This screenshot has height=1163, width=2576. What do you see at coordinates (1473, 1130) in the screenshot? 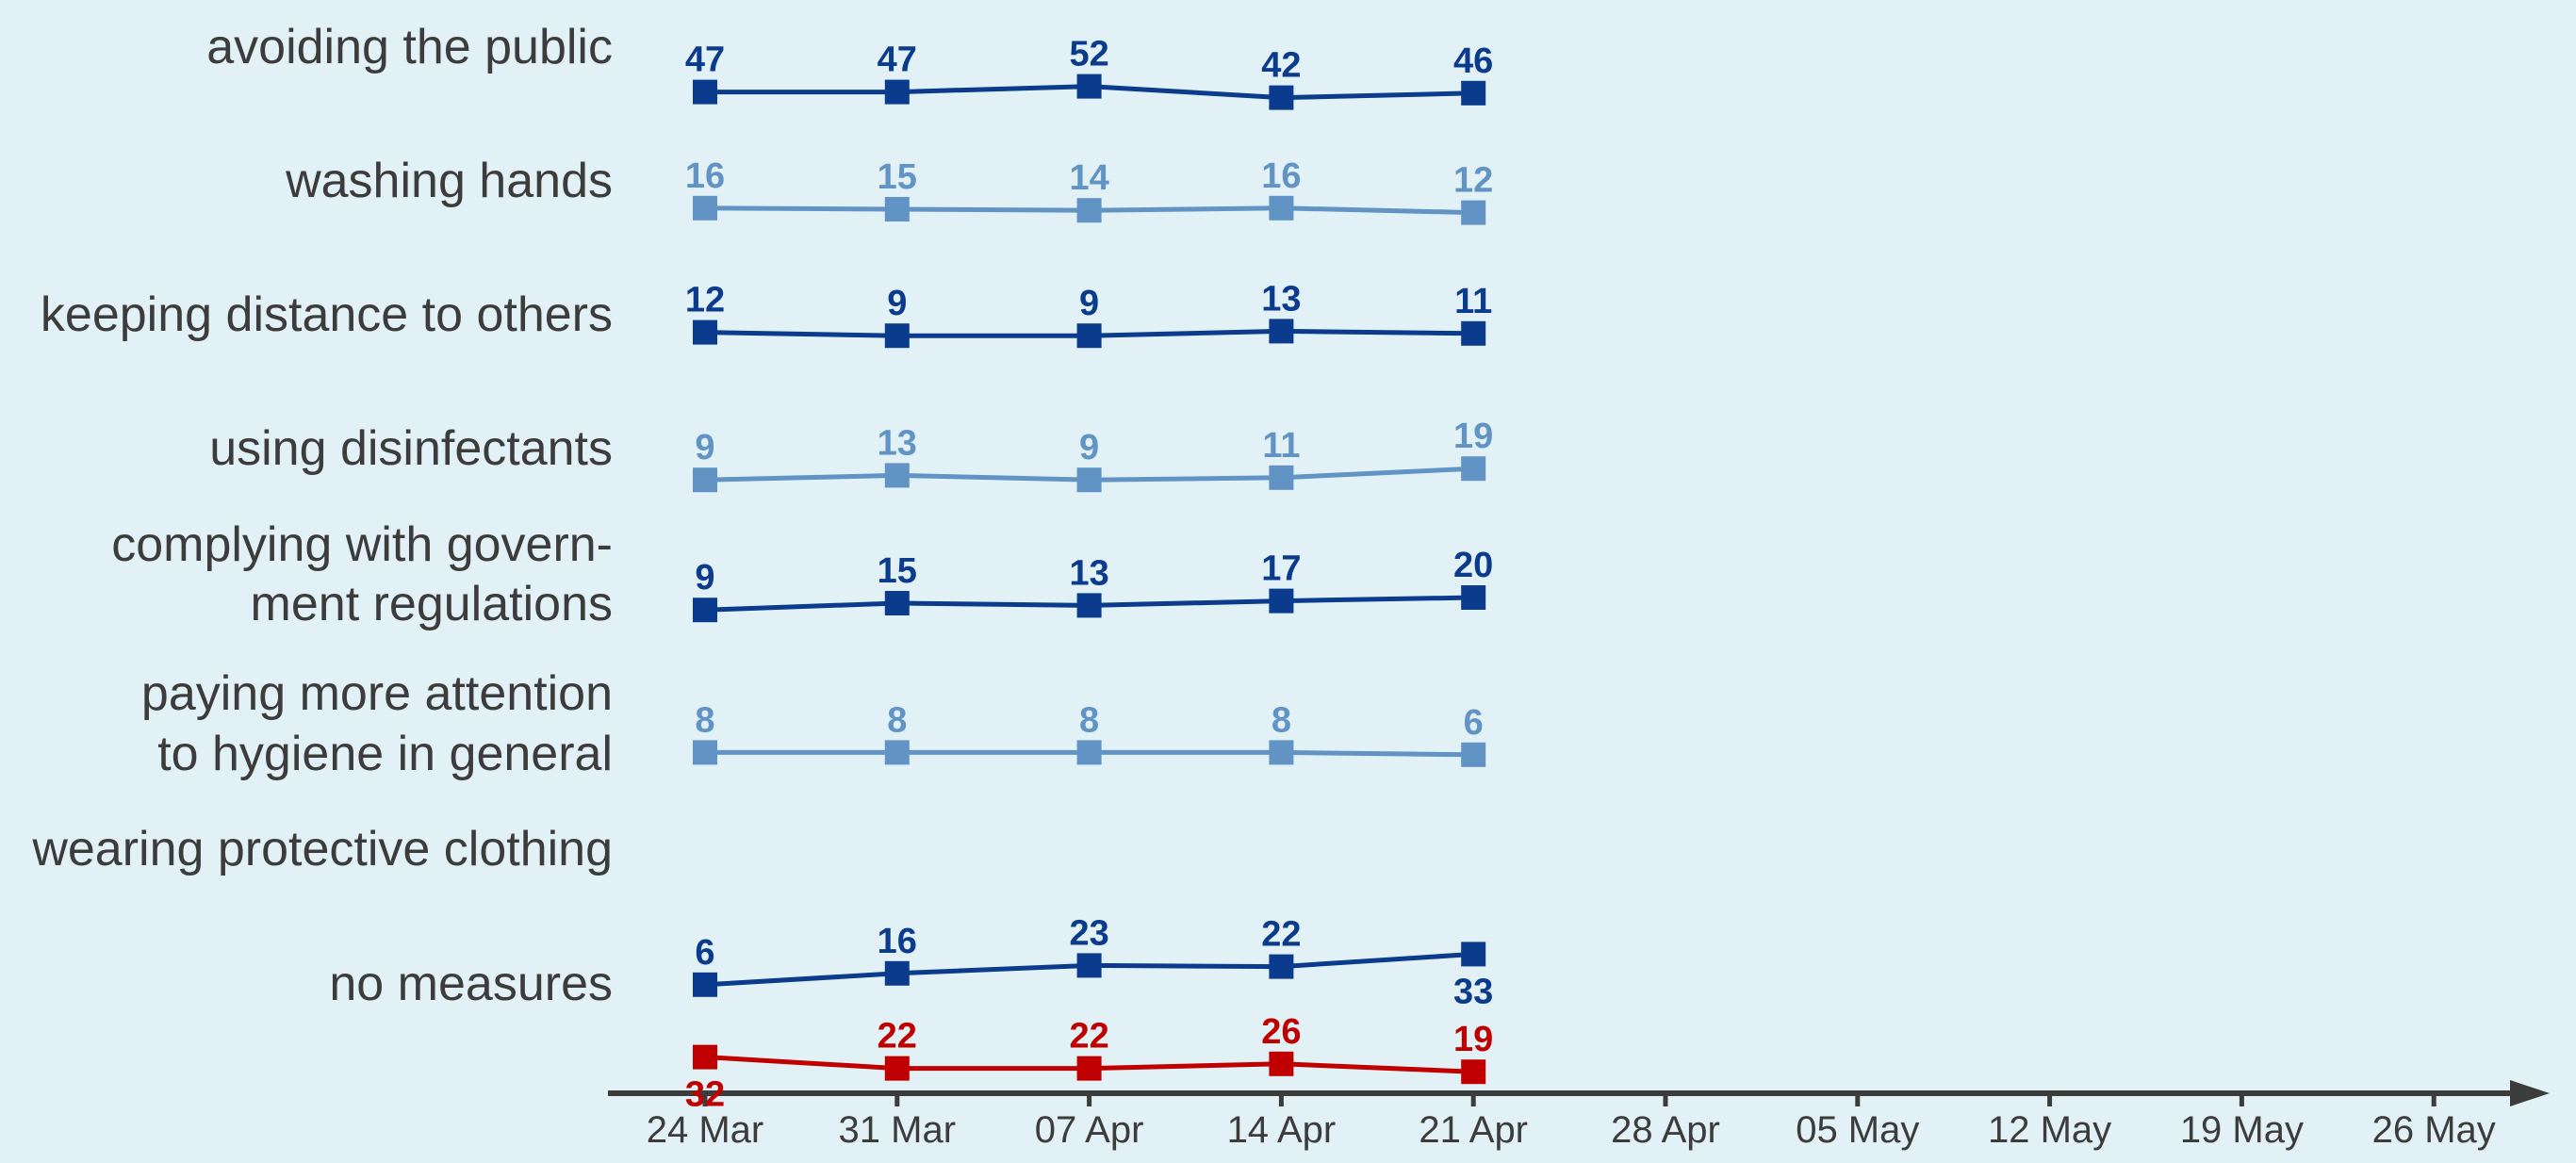
I see `x-tick-label: 21 Apr` at bounding box center [1473, 1130].